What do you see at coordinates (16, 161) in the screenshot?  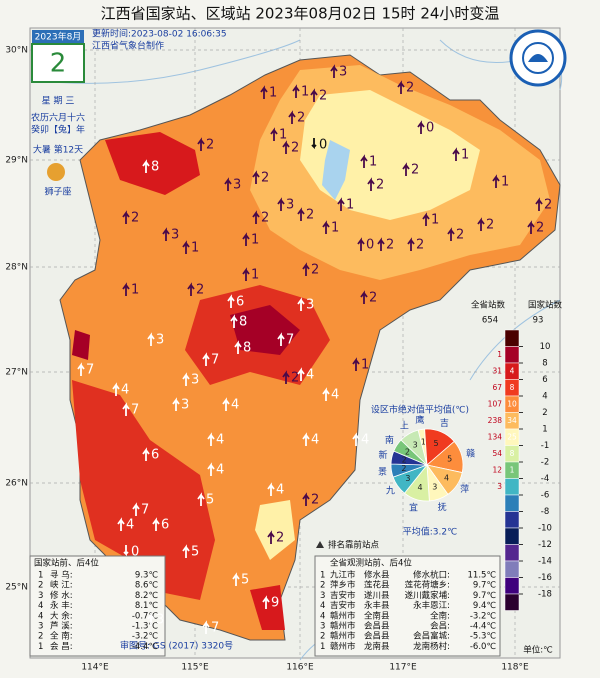 I see `lat-label: 29°N` at bounding box center [16, 161].